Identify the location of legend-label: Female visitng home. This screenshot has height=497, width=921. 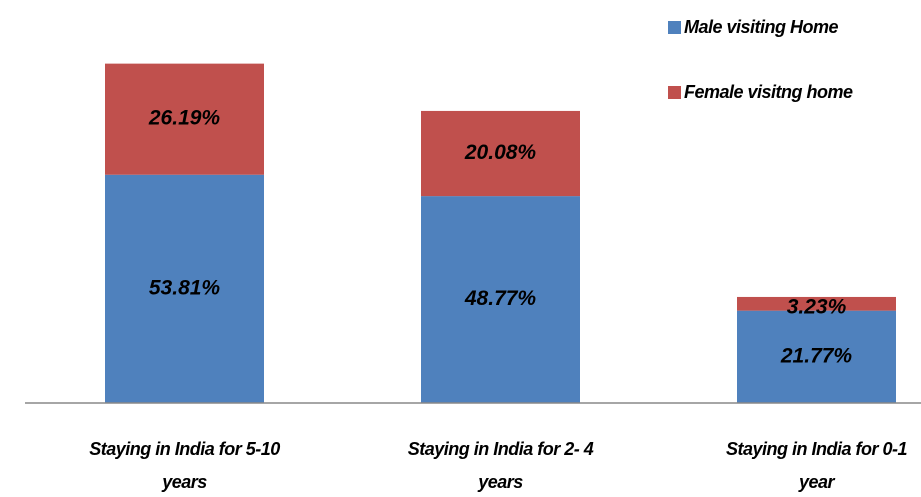
(768, 92).